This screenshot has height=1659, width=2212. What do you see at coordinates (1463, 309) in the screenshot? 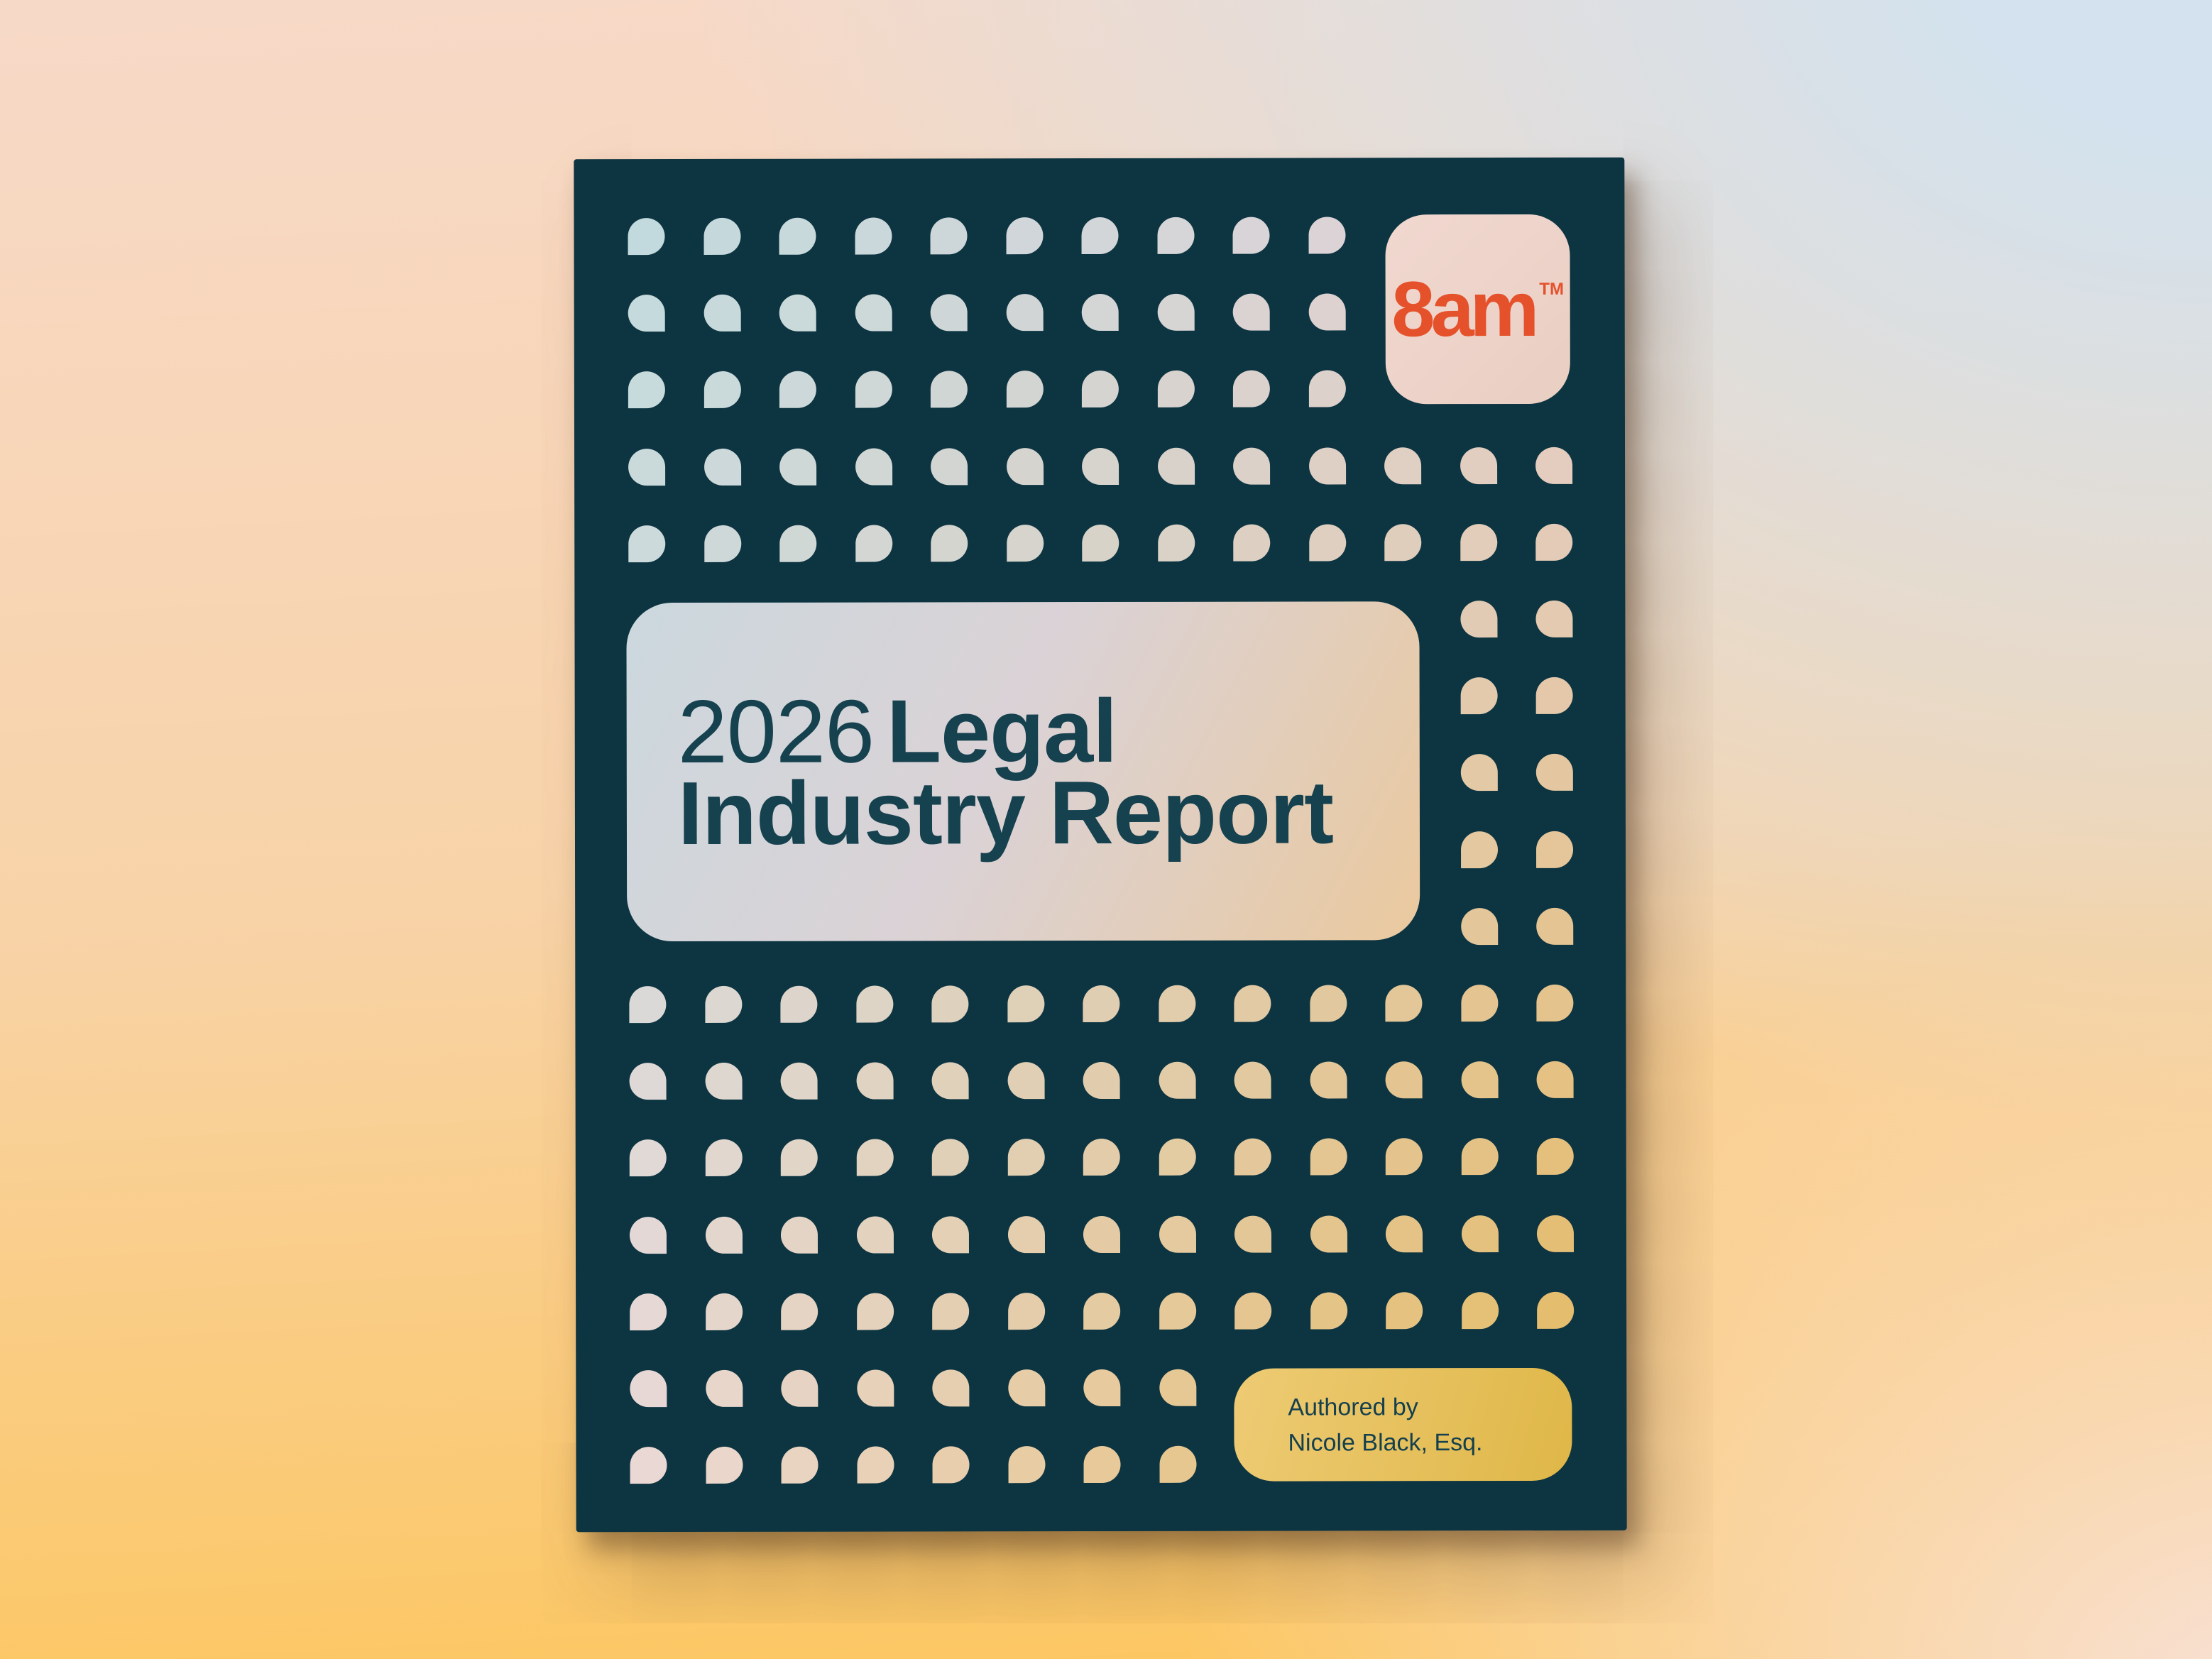
I see `logo-wordmark: 8am` at bounding box center [1463, 309].